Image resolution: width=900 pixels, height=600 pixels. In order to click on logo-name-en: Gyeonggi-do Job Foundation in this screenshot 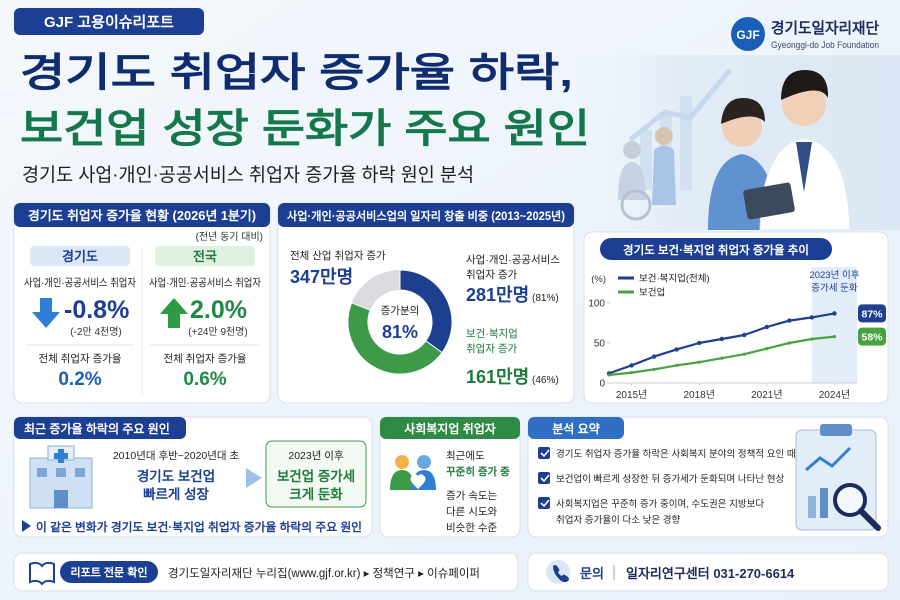, I will do `click(825, 45)`.